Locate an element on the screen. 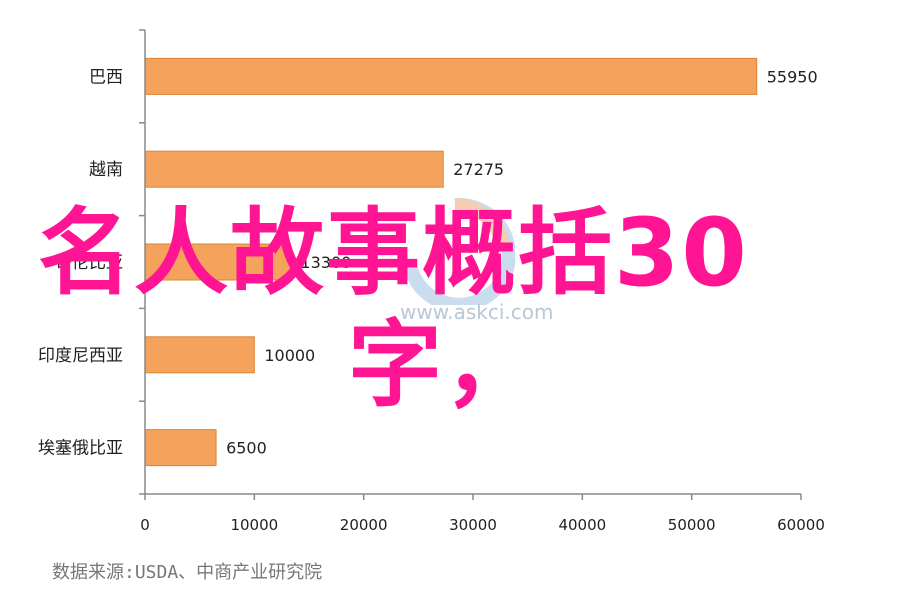 The height and width of the screenshot is (611, 907). data-label-1: 27275 is located at coordinates (478, 169).